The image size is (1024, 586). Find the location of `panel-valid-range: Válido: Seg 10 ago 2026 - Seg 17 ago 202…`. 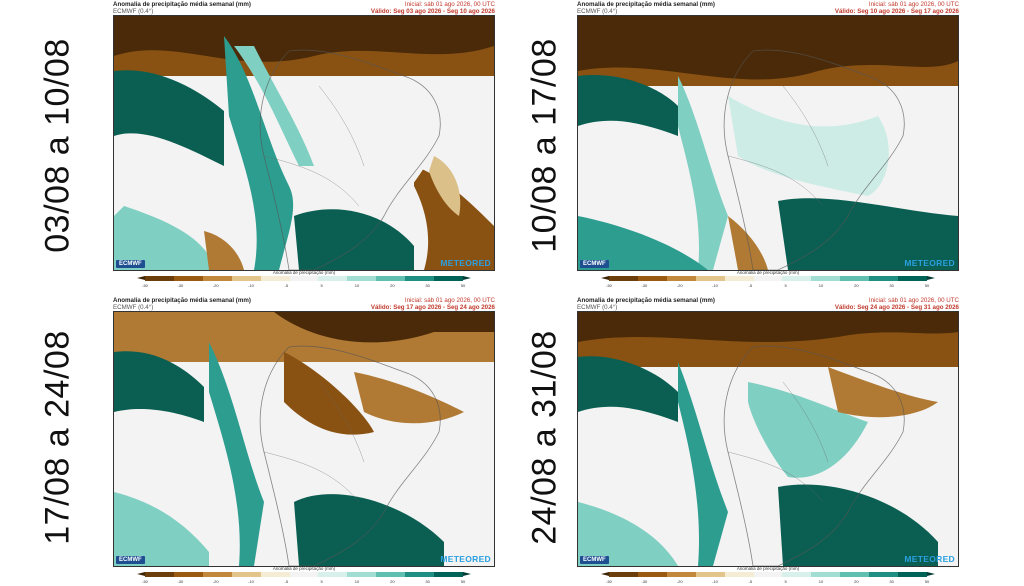

panel-valid-range: Válido: Seg 10 ago 2026 - Seg 17 ago 202… is located at coordinates (896, 11).